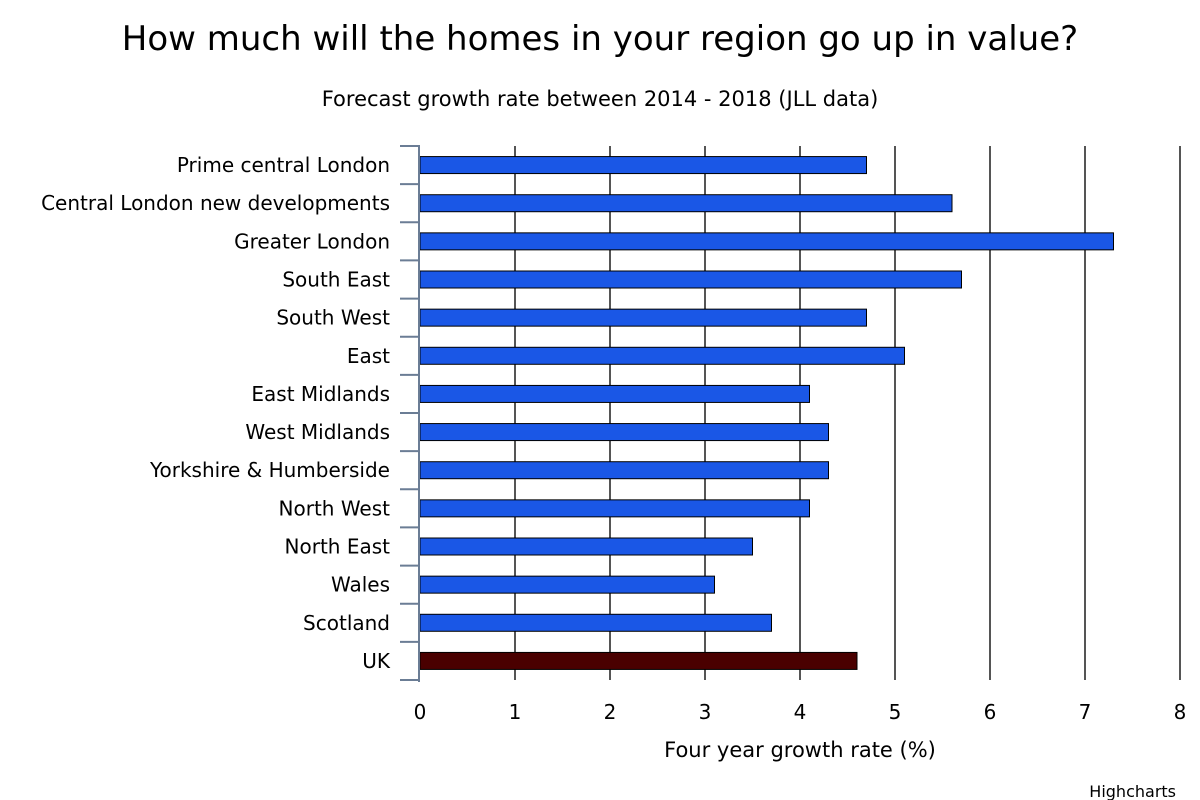 The height and width of the screenshot is (800, 1200). What do you see at coordinates (1180, 712) in the screenshot?
I see `x-tick-label: 8` at bounding box center [1180, 712].